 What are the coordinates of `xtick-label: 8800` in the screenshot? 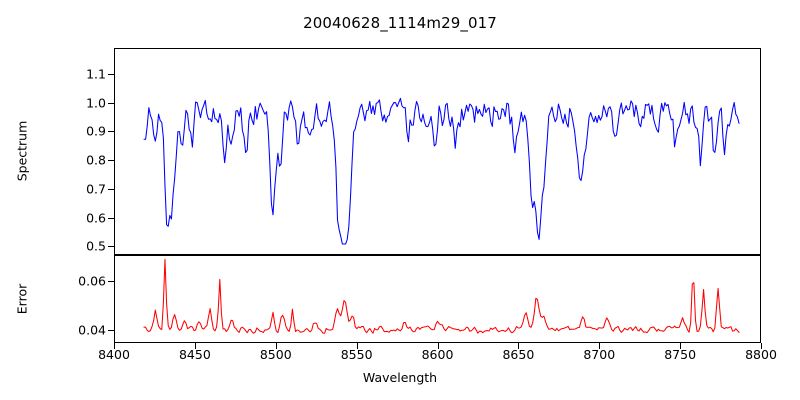 It's located at (761, 354).